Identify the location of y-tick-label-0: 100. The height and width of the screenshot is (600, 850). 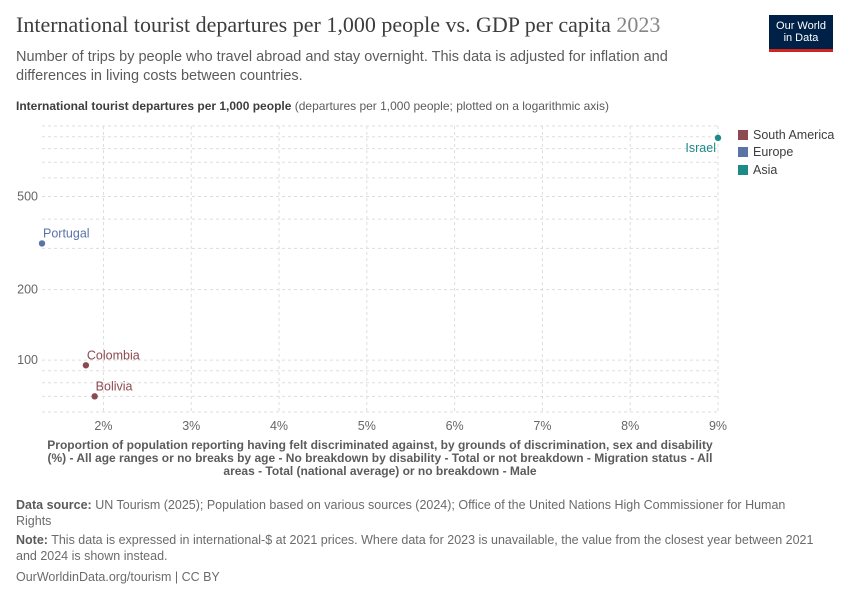
(27, 360).